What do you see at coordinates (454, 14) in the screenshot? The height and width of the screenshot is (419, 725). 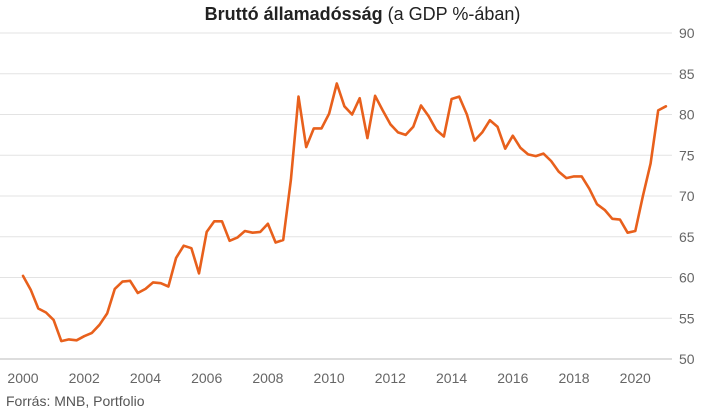 I see `chart-subtitle: (a GDP %-ában)` at bounding box center [454, 14].